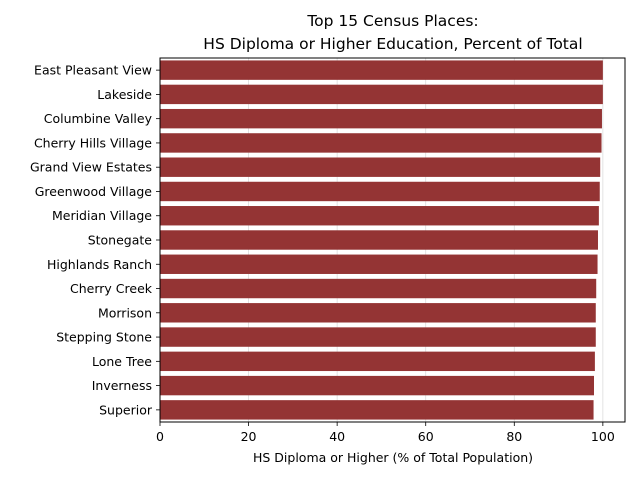 The width and height of the screenshot is (640, 480). Describe the element at coordinates (93, 70) in the screenshot. I see `y-tick-label-1: East Pleasant View` at that location.